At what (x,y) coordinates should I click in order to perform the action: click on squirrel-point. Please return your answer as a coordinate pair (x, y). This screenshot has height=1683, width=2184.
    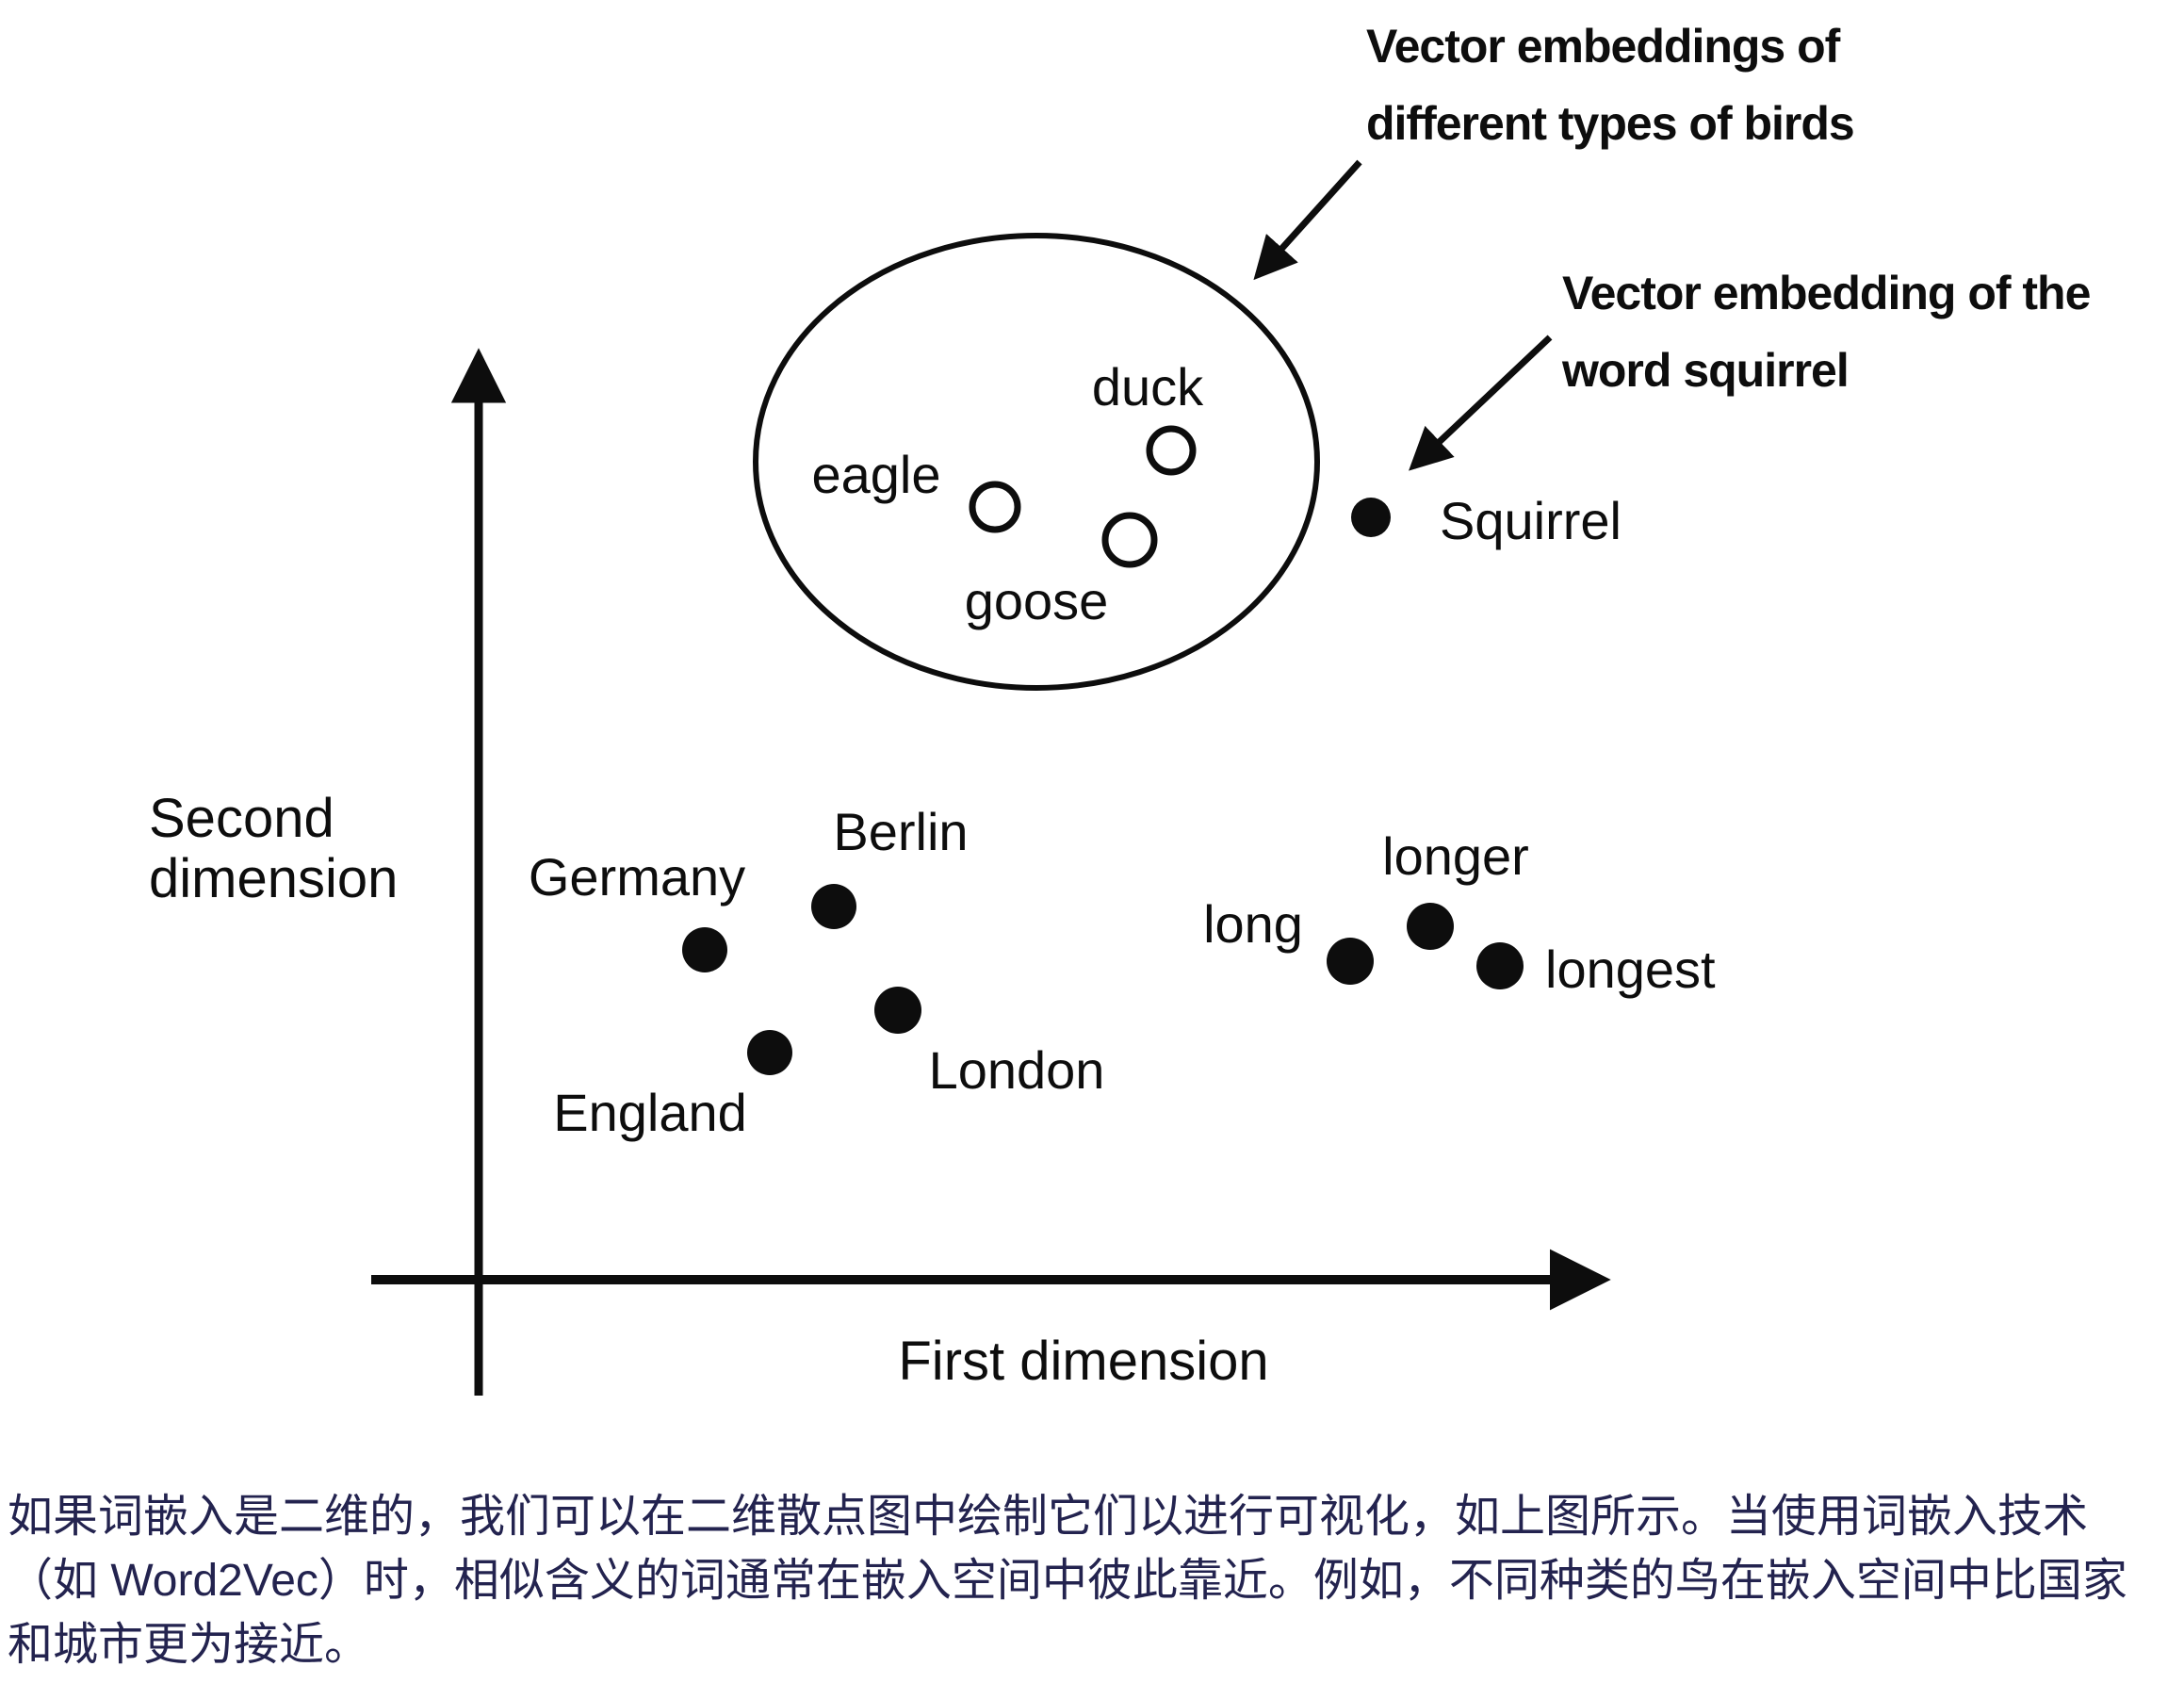
    Looking at the image, I should click on (1371, 517).